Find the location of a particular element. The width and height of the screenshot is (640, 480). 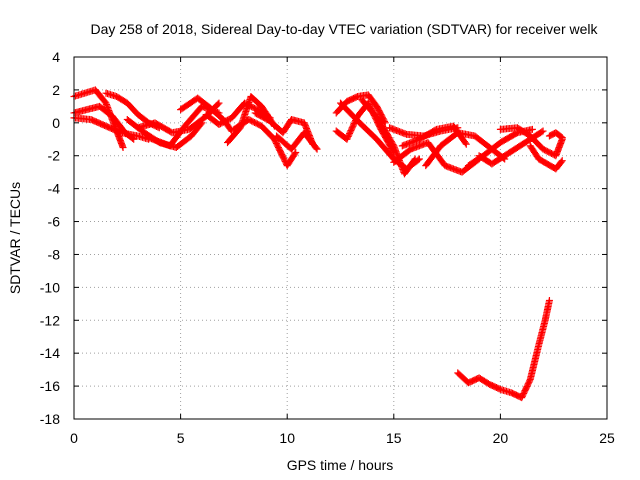

x-tick-label: 0 is located at coordinates (74, 438).